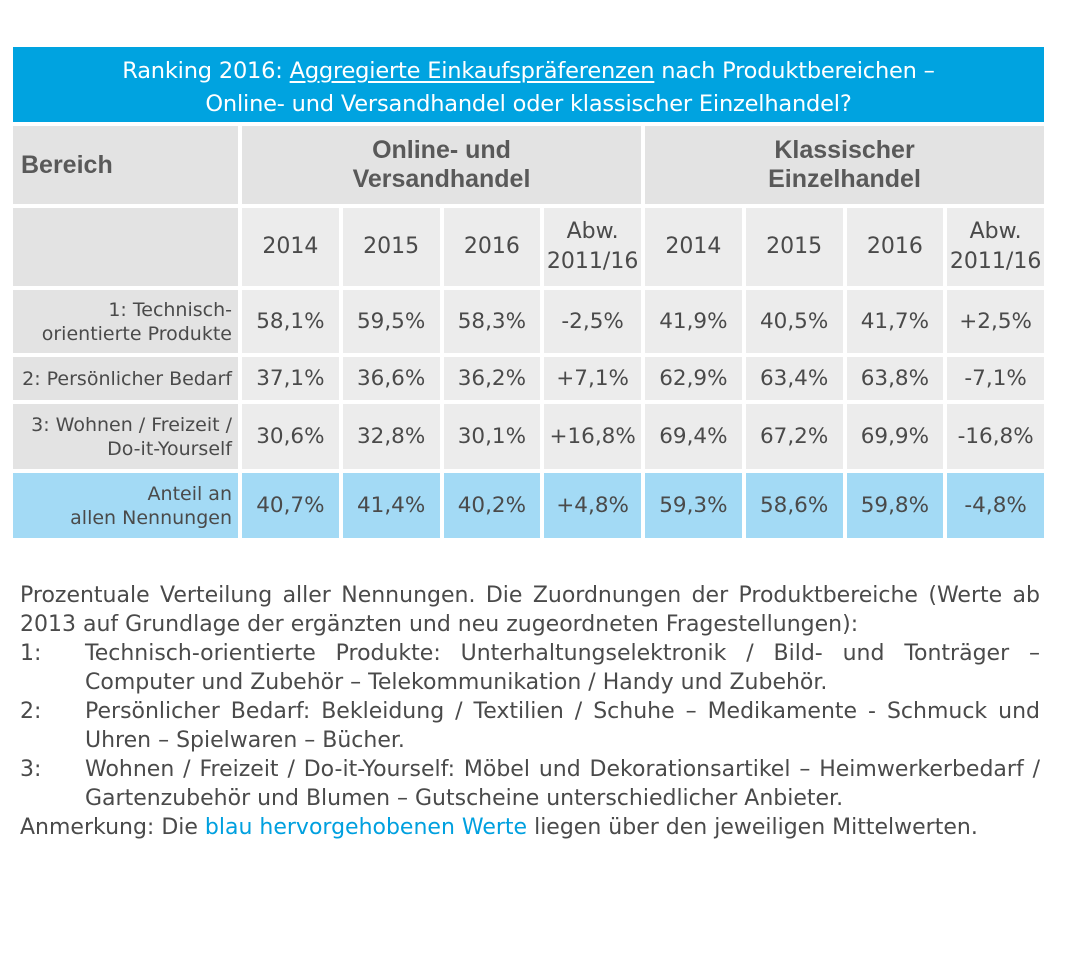  Describe the element at coordinates (693, 436) in the screenshot. I see `cell-klassisch-2014: 69,4%` at that location.